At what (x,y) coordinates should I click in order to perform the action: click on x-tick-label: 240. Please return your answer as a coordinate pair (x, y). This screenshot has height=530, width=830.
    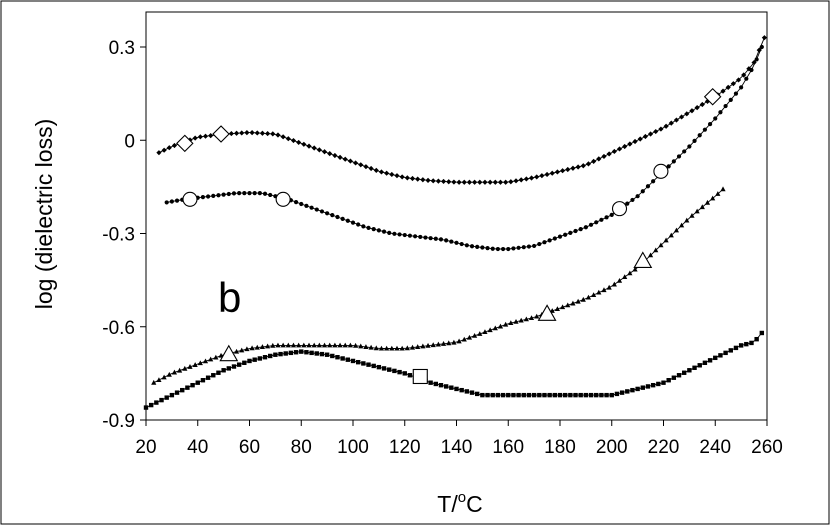
    Looking at the image, I should click on (715, 447).